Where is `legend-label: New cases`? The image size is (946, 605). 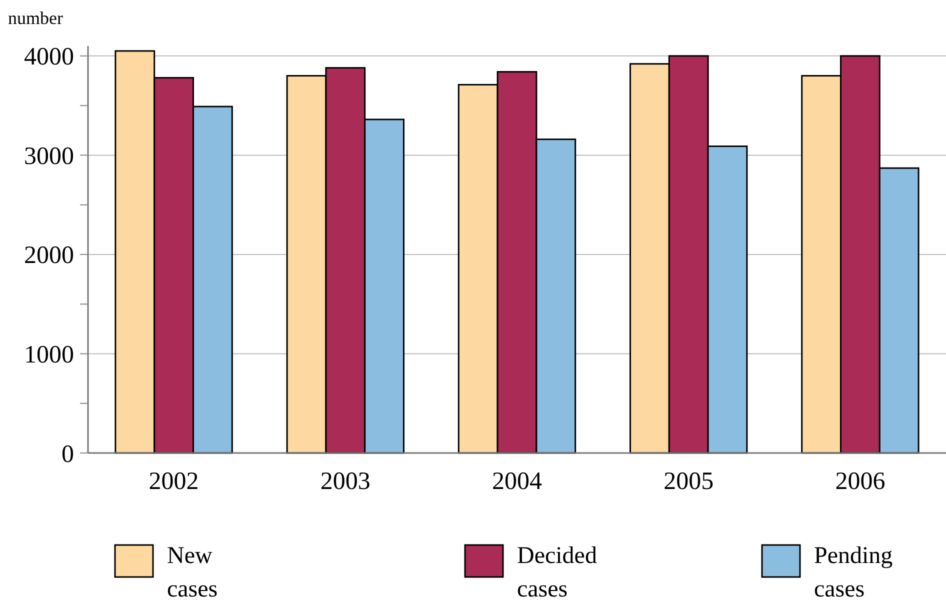
legend-label: New cases is located at coordinates (192, 573).